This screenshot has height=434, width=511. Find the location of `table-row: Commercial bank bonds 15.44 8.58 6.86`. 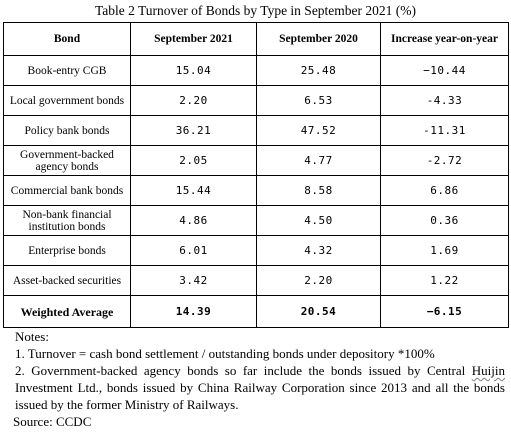

table-row: Commercial bank bonds 15.44 8.58 6.86 is located at coordinates (256, 190).